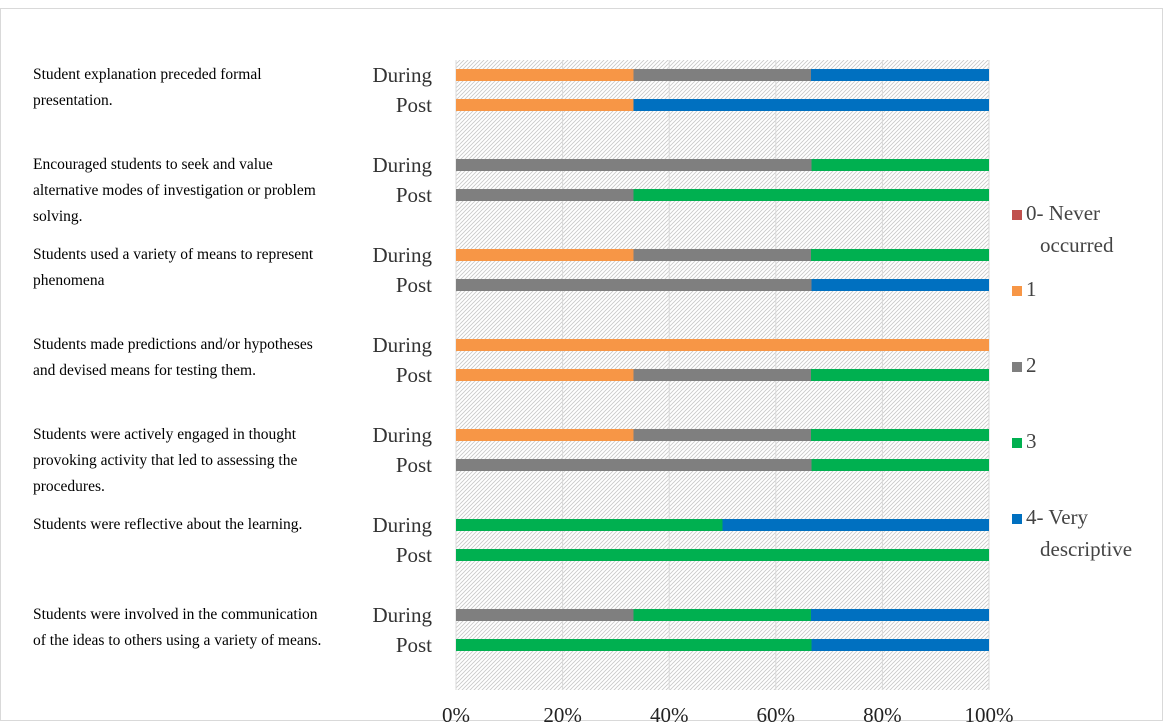 Image resolution: width=1165 pixels, height=723 pixels. Describe the element at coordinates (1063, 213) in the screenshot. I see `legend-label: 0- Never` at that location.